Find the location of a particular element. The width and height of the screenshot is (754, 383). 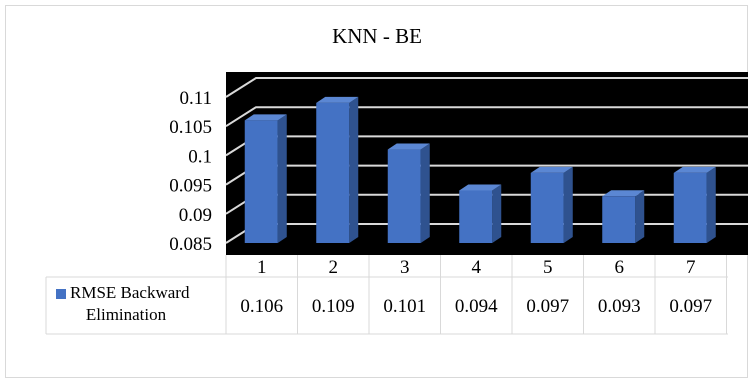

data-label: 0.093 is located at coordinates (619, 306).